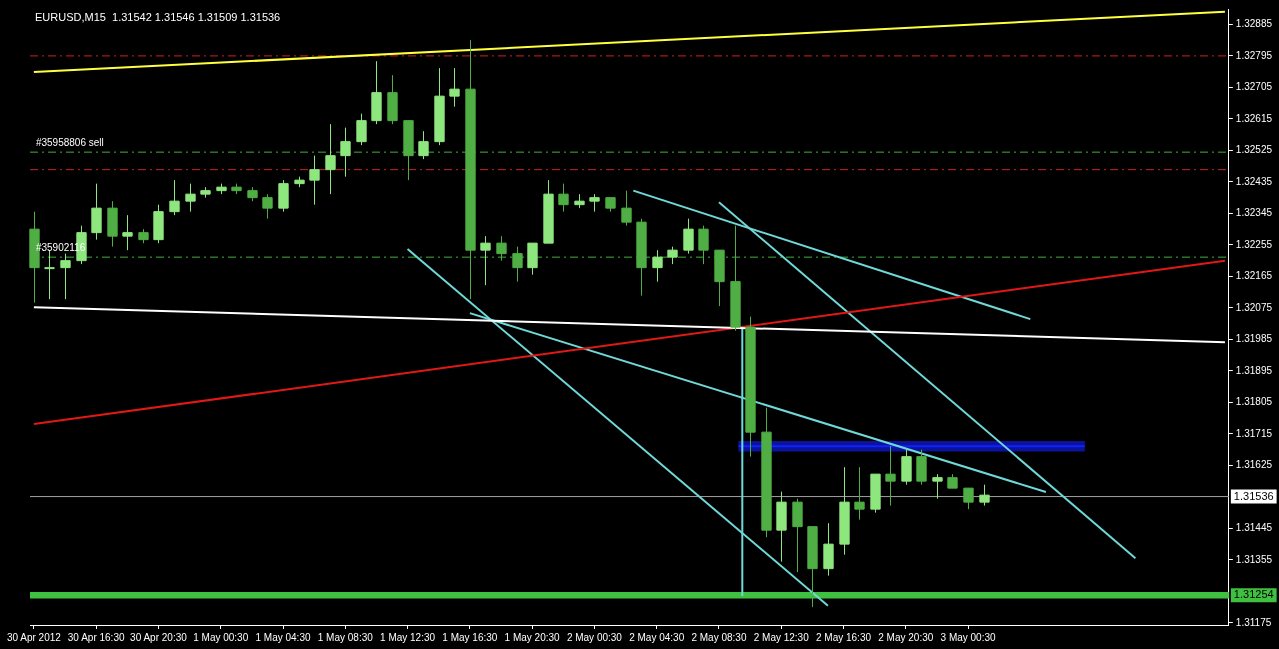  Describe the element at coordinates (532, 637) in the screenshot. I see `x-tick-label: 1 May 20:30` at that location.